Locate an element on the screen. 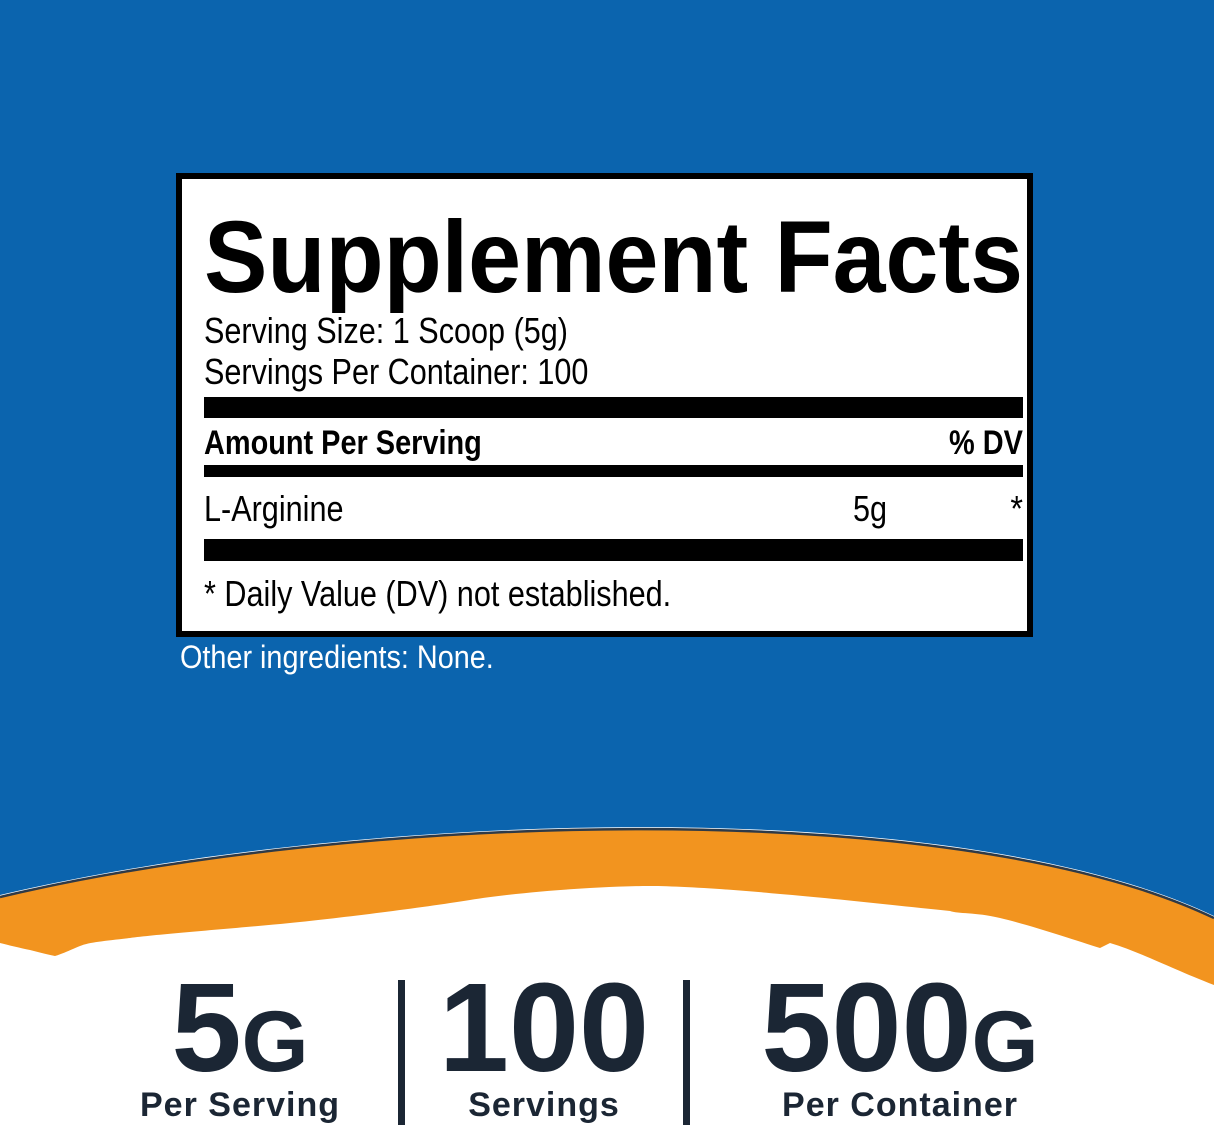  stat-number-text: 100 is located at coordinates (544, 1027).